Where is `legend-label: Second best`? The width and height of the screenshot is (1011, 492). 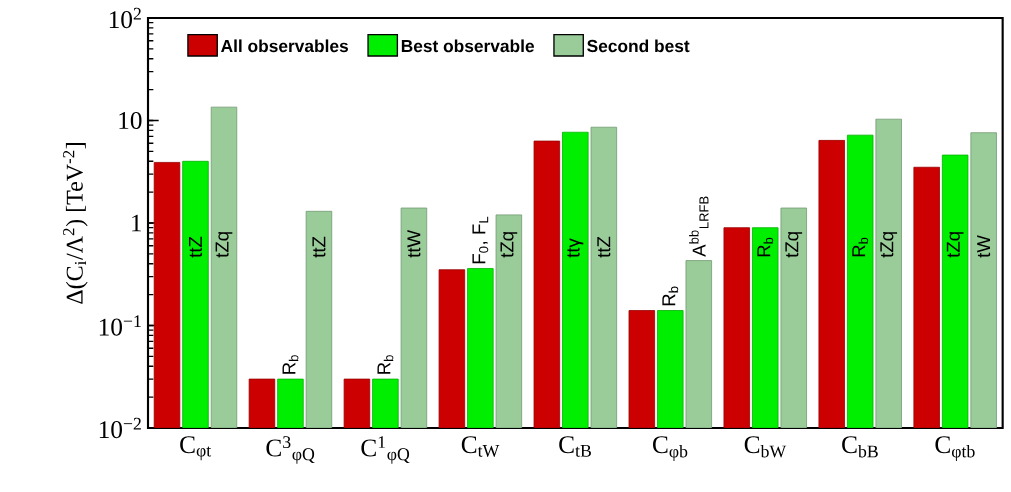 legend-label: Second best is located at coordinates (638, 46).